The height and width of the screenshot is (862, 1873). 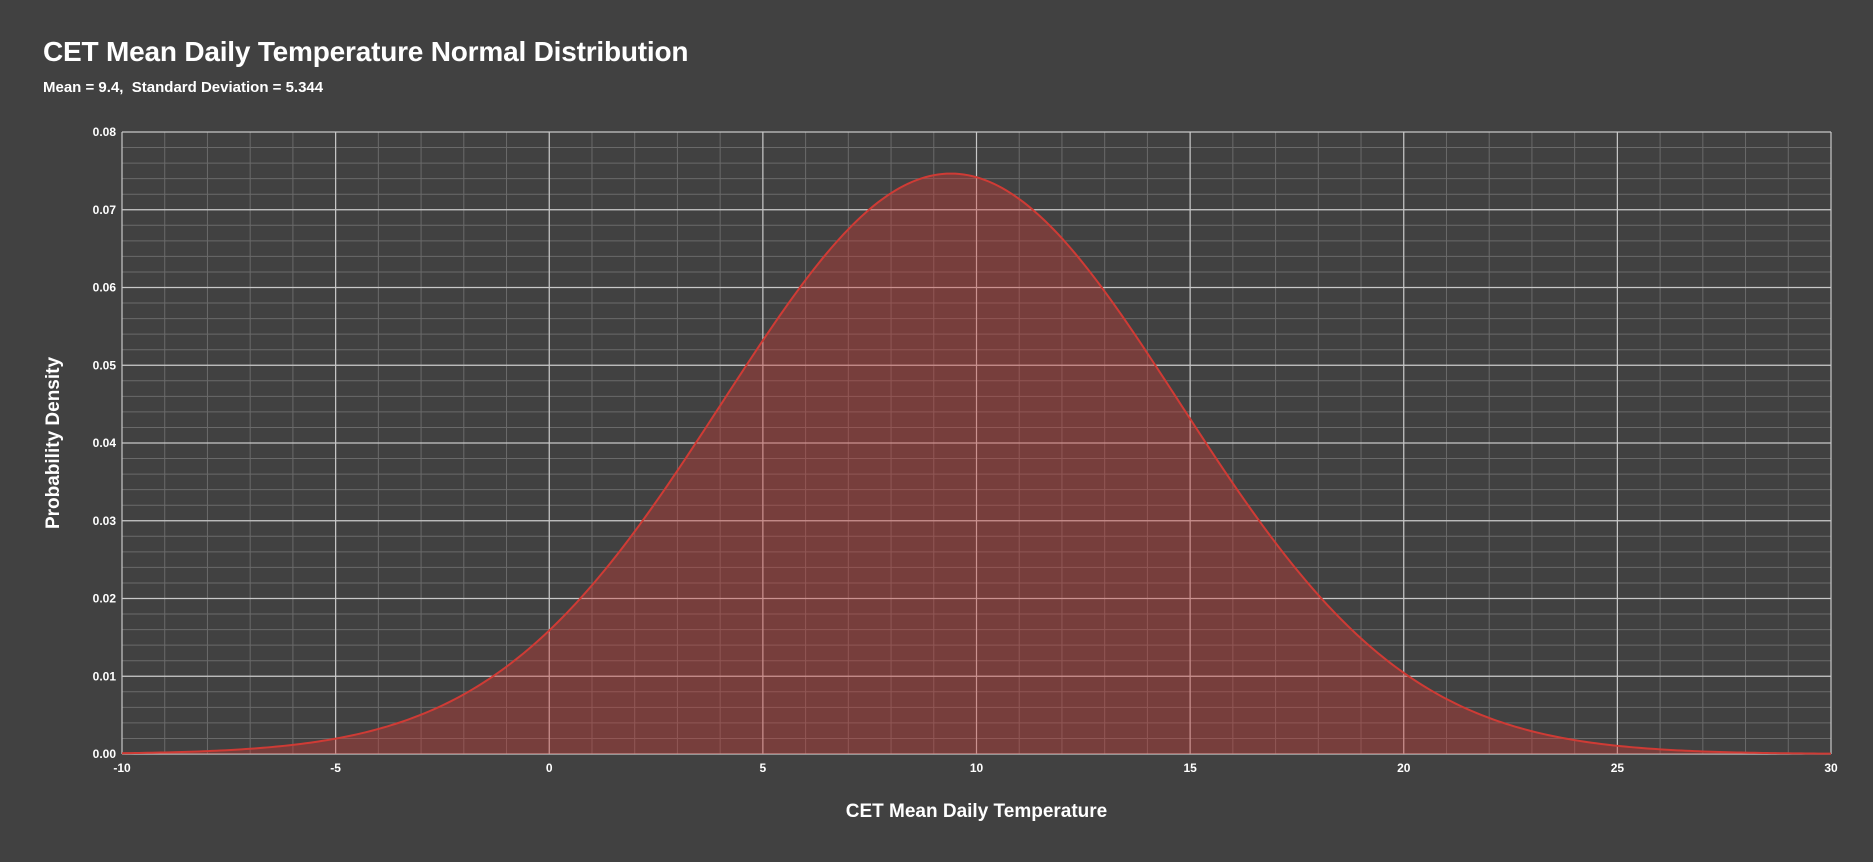 I want to click on x-tick-label: 20, so click(x=1404, y=768).